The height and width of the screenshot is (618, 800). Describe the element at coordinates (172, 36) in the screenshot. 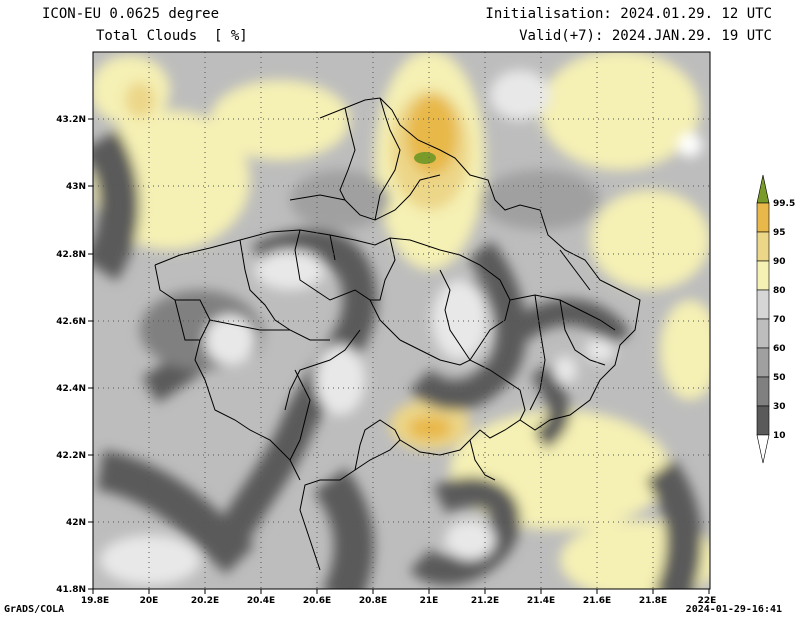

I see `variable-title: Total Clouds [ %]` at that location.